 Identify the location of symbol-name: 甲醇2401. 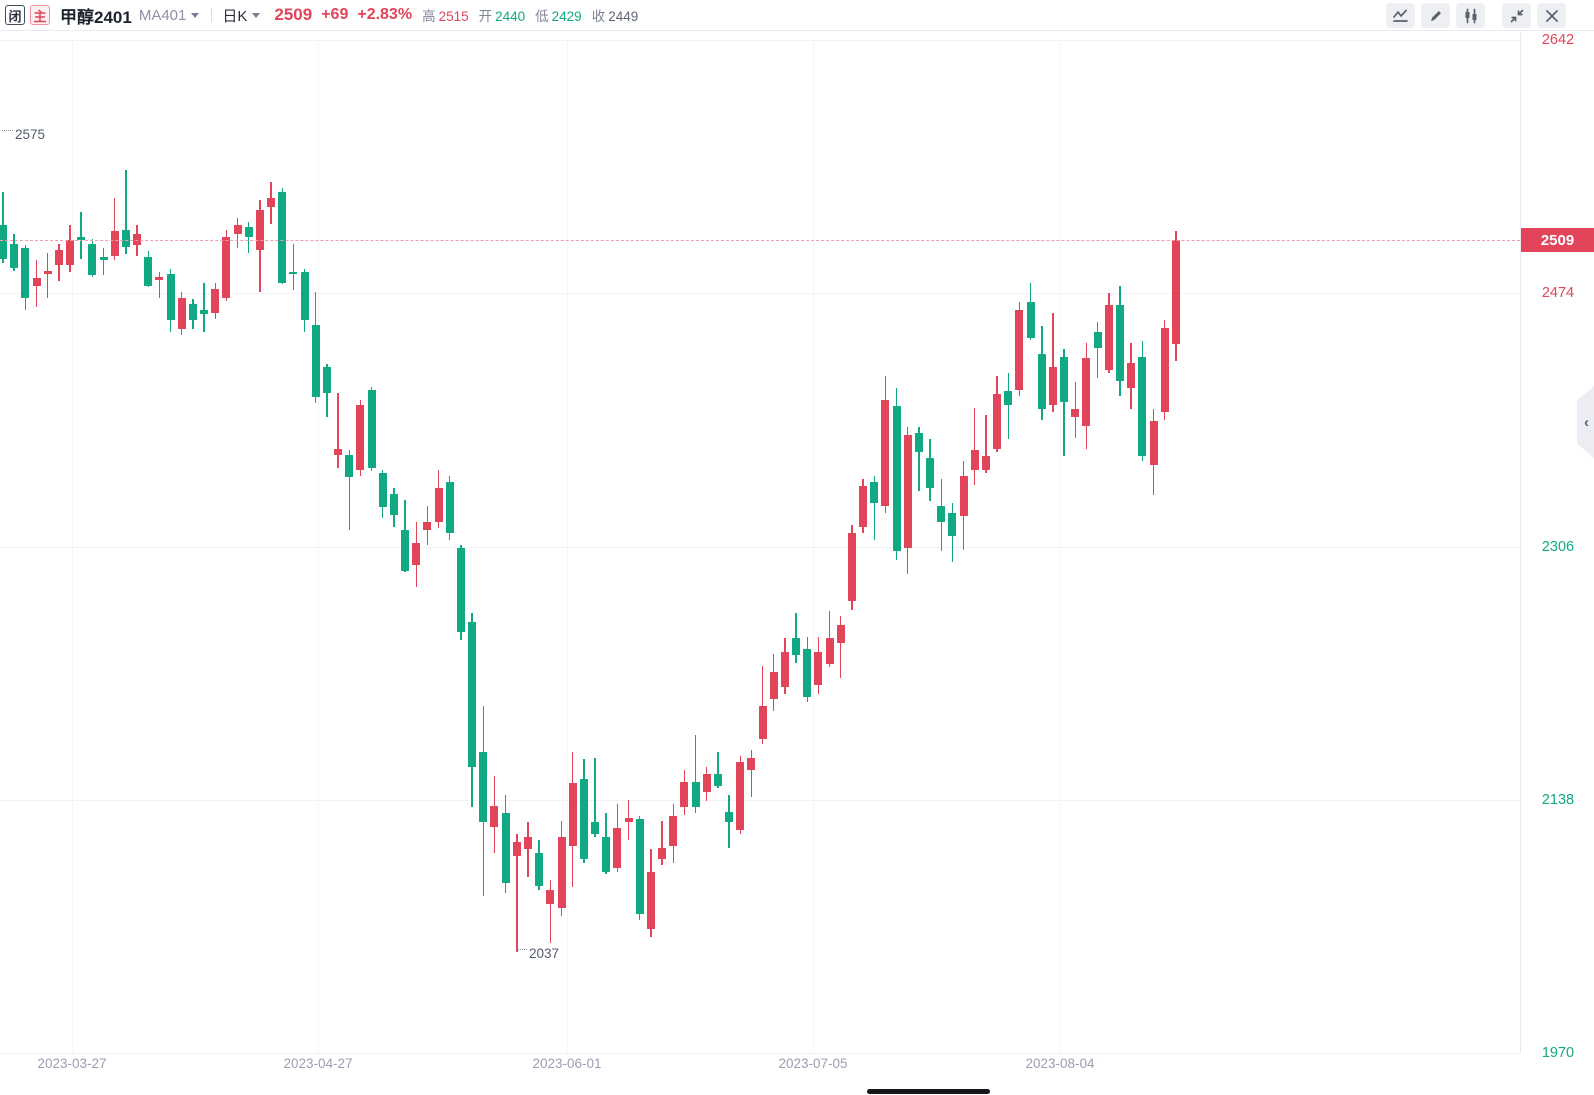
(96, 17).